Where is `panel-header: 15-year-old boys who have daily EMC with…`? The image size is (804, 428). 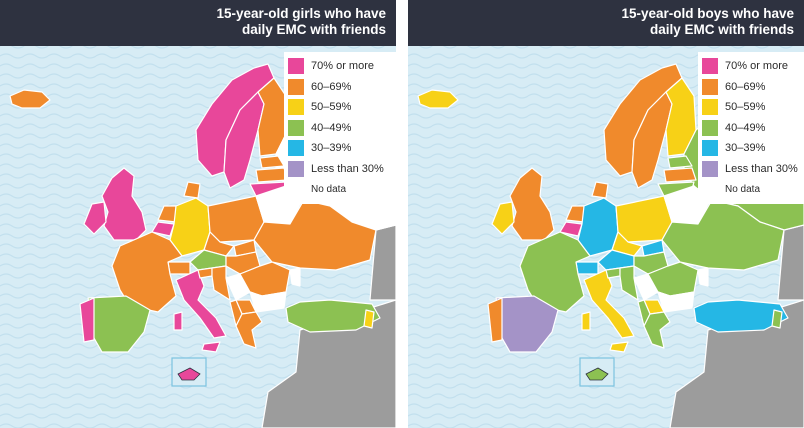
panel-header: 15-year-old boys who have daily EMC with… is located at coordinates (606, 23).